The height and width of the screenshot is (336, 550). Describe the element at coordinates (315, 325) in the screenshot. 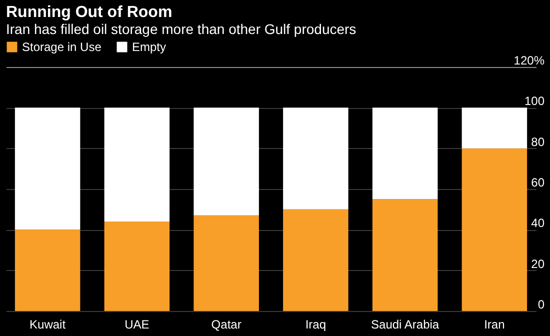

I see `x-tick-label: Iraq` at that location.